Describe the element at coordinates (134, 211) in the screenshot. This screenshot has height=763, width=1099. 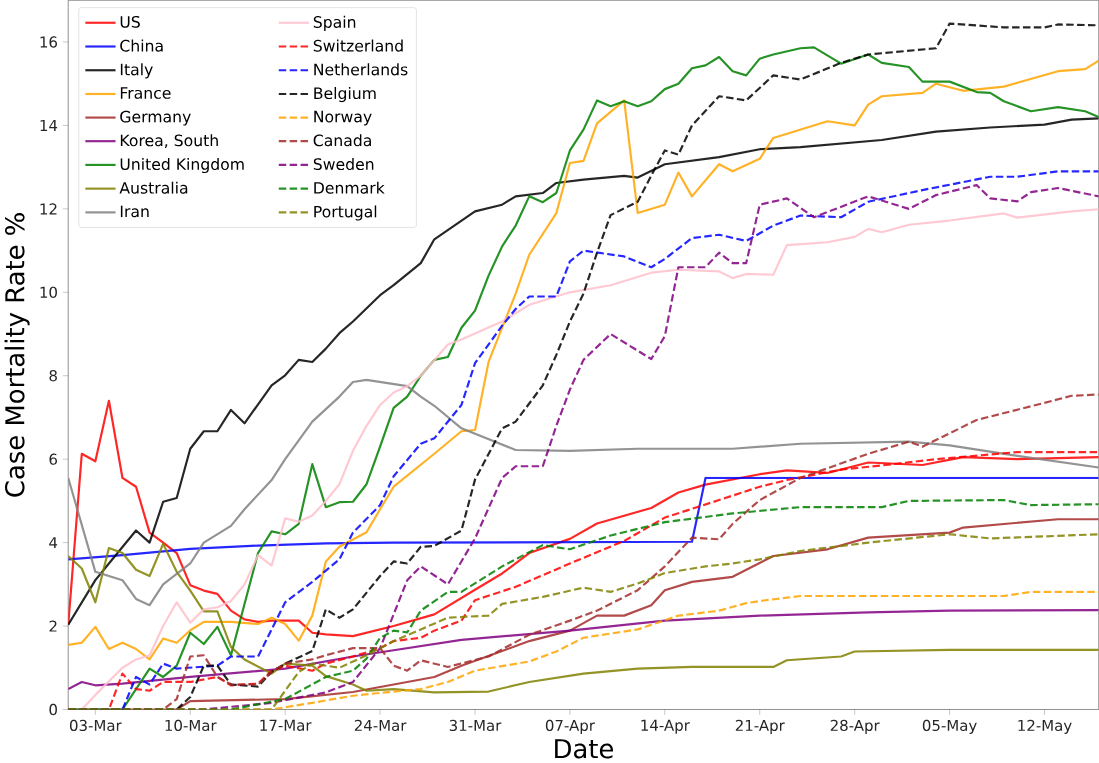
I see `legend-label: Iran` at that location.